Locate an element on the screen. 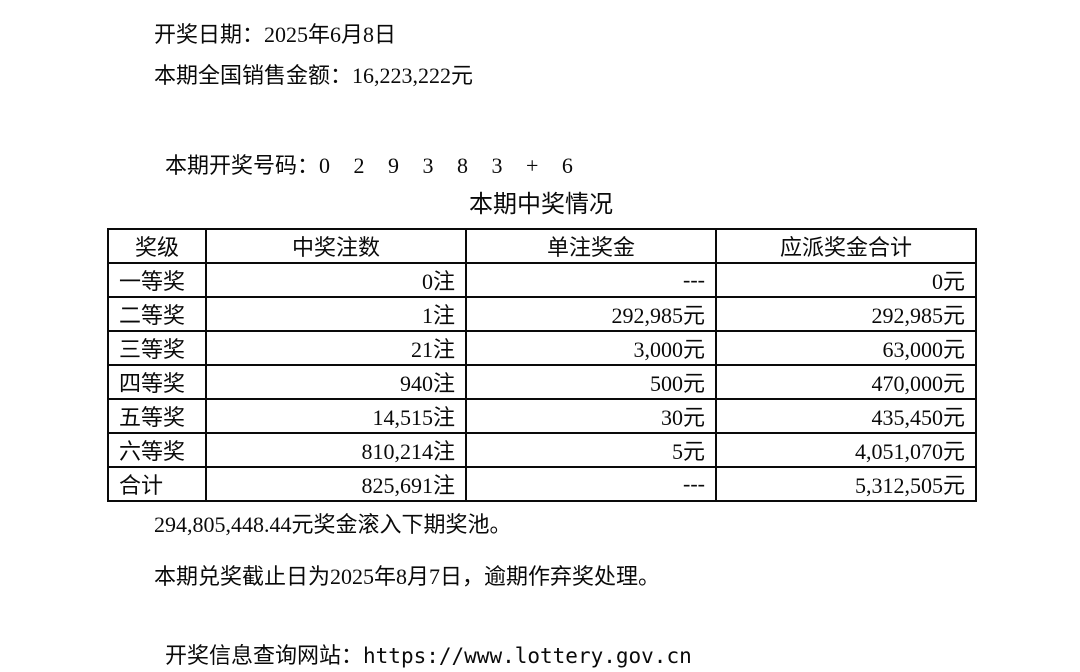 This screenshot has height=672, width=1080. prize-table-title: 本期中奖情况 is located at coordinates (541, 205).